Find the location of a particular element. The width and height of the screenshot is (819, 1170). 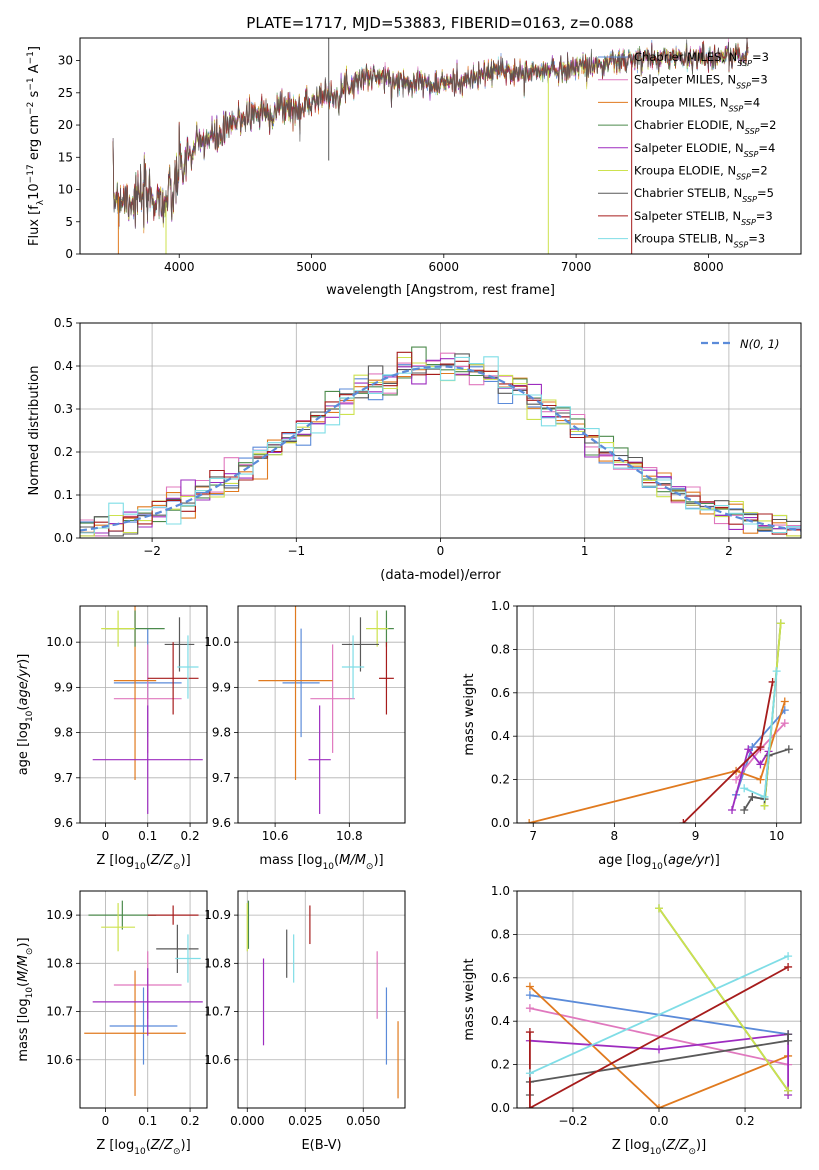

x-tick-label: 0.0 is located at coordinates (658, 1121).